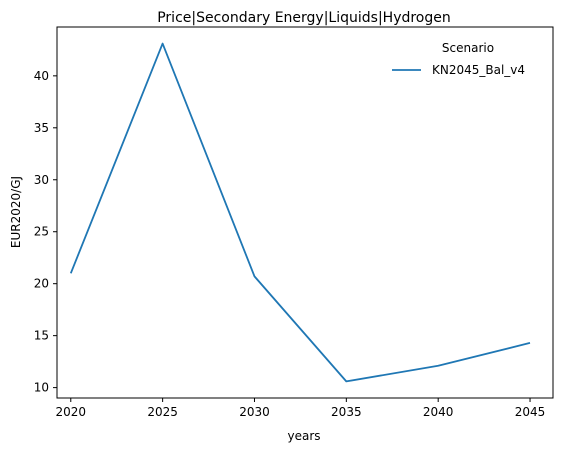 The width and height of the screenshot is (563, 453). Describe the element at coordinates (346, 412) in the screenshot. I see `x-tick-label: 2035` at that location.